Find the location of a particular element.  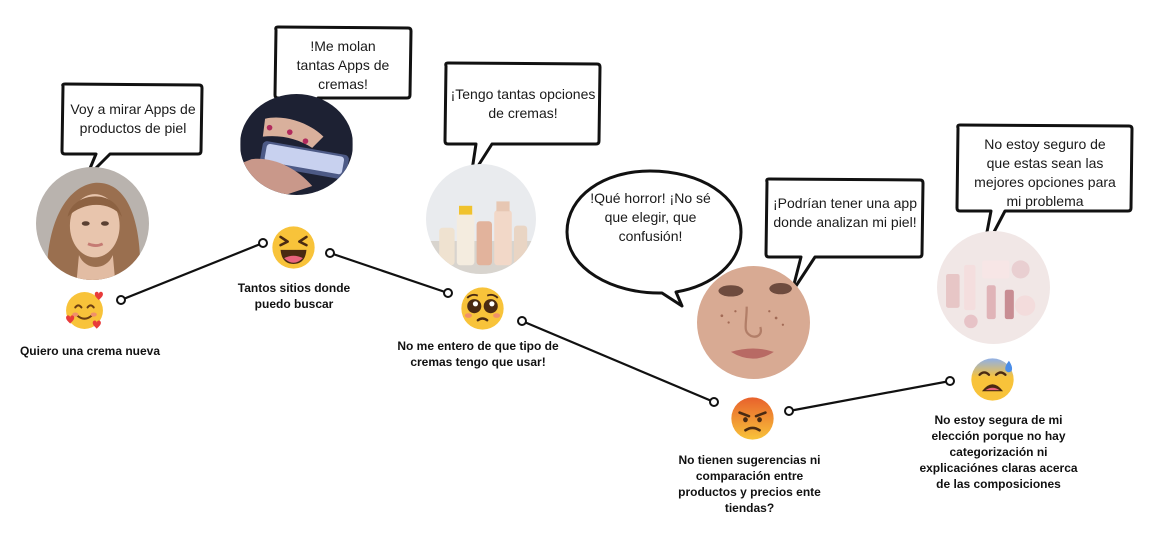

photo-cream-bottles is located at coordinates (481, 219).